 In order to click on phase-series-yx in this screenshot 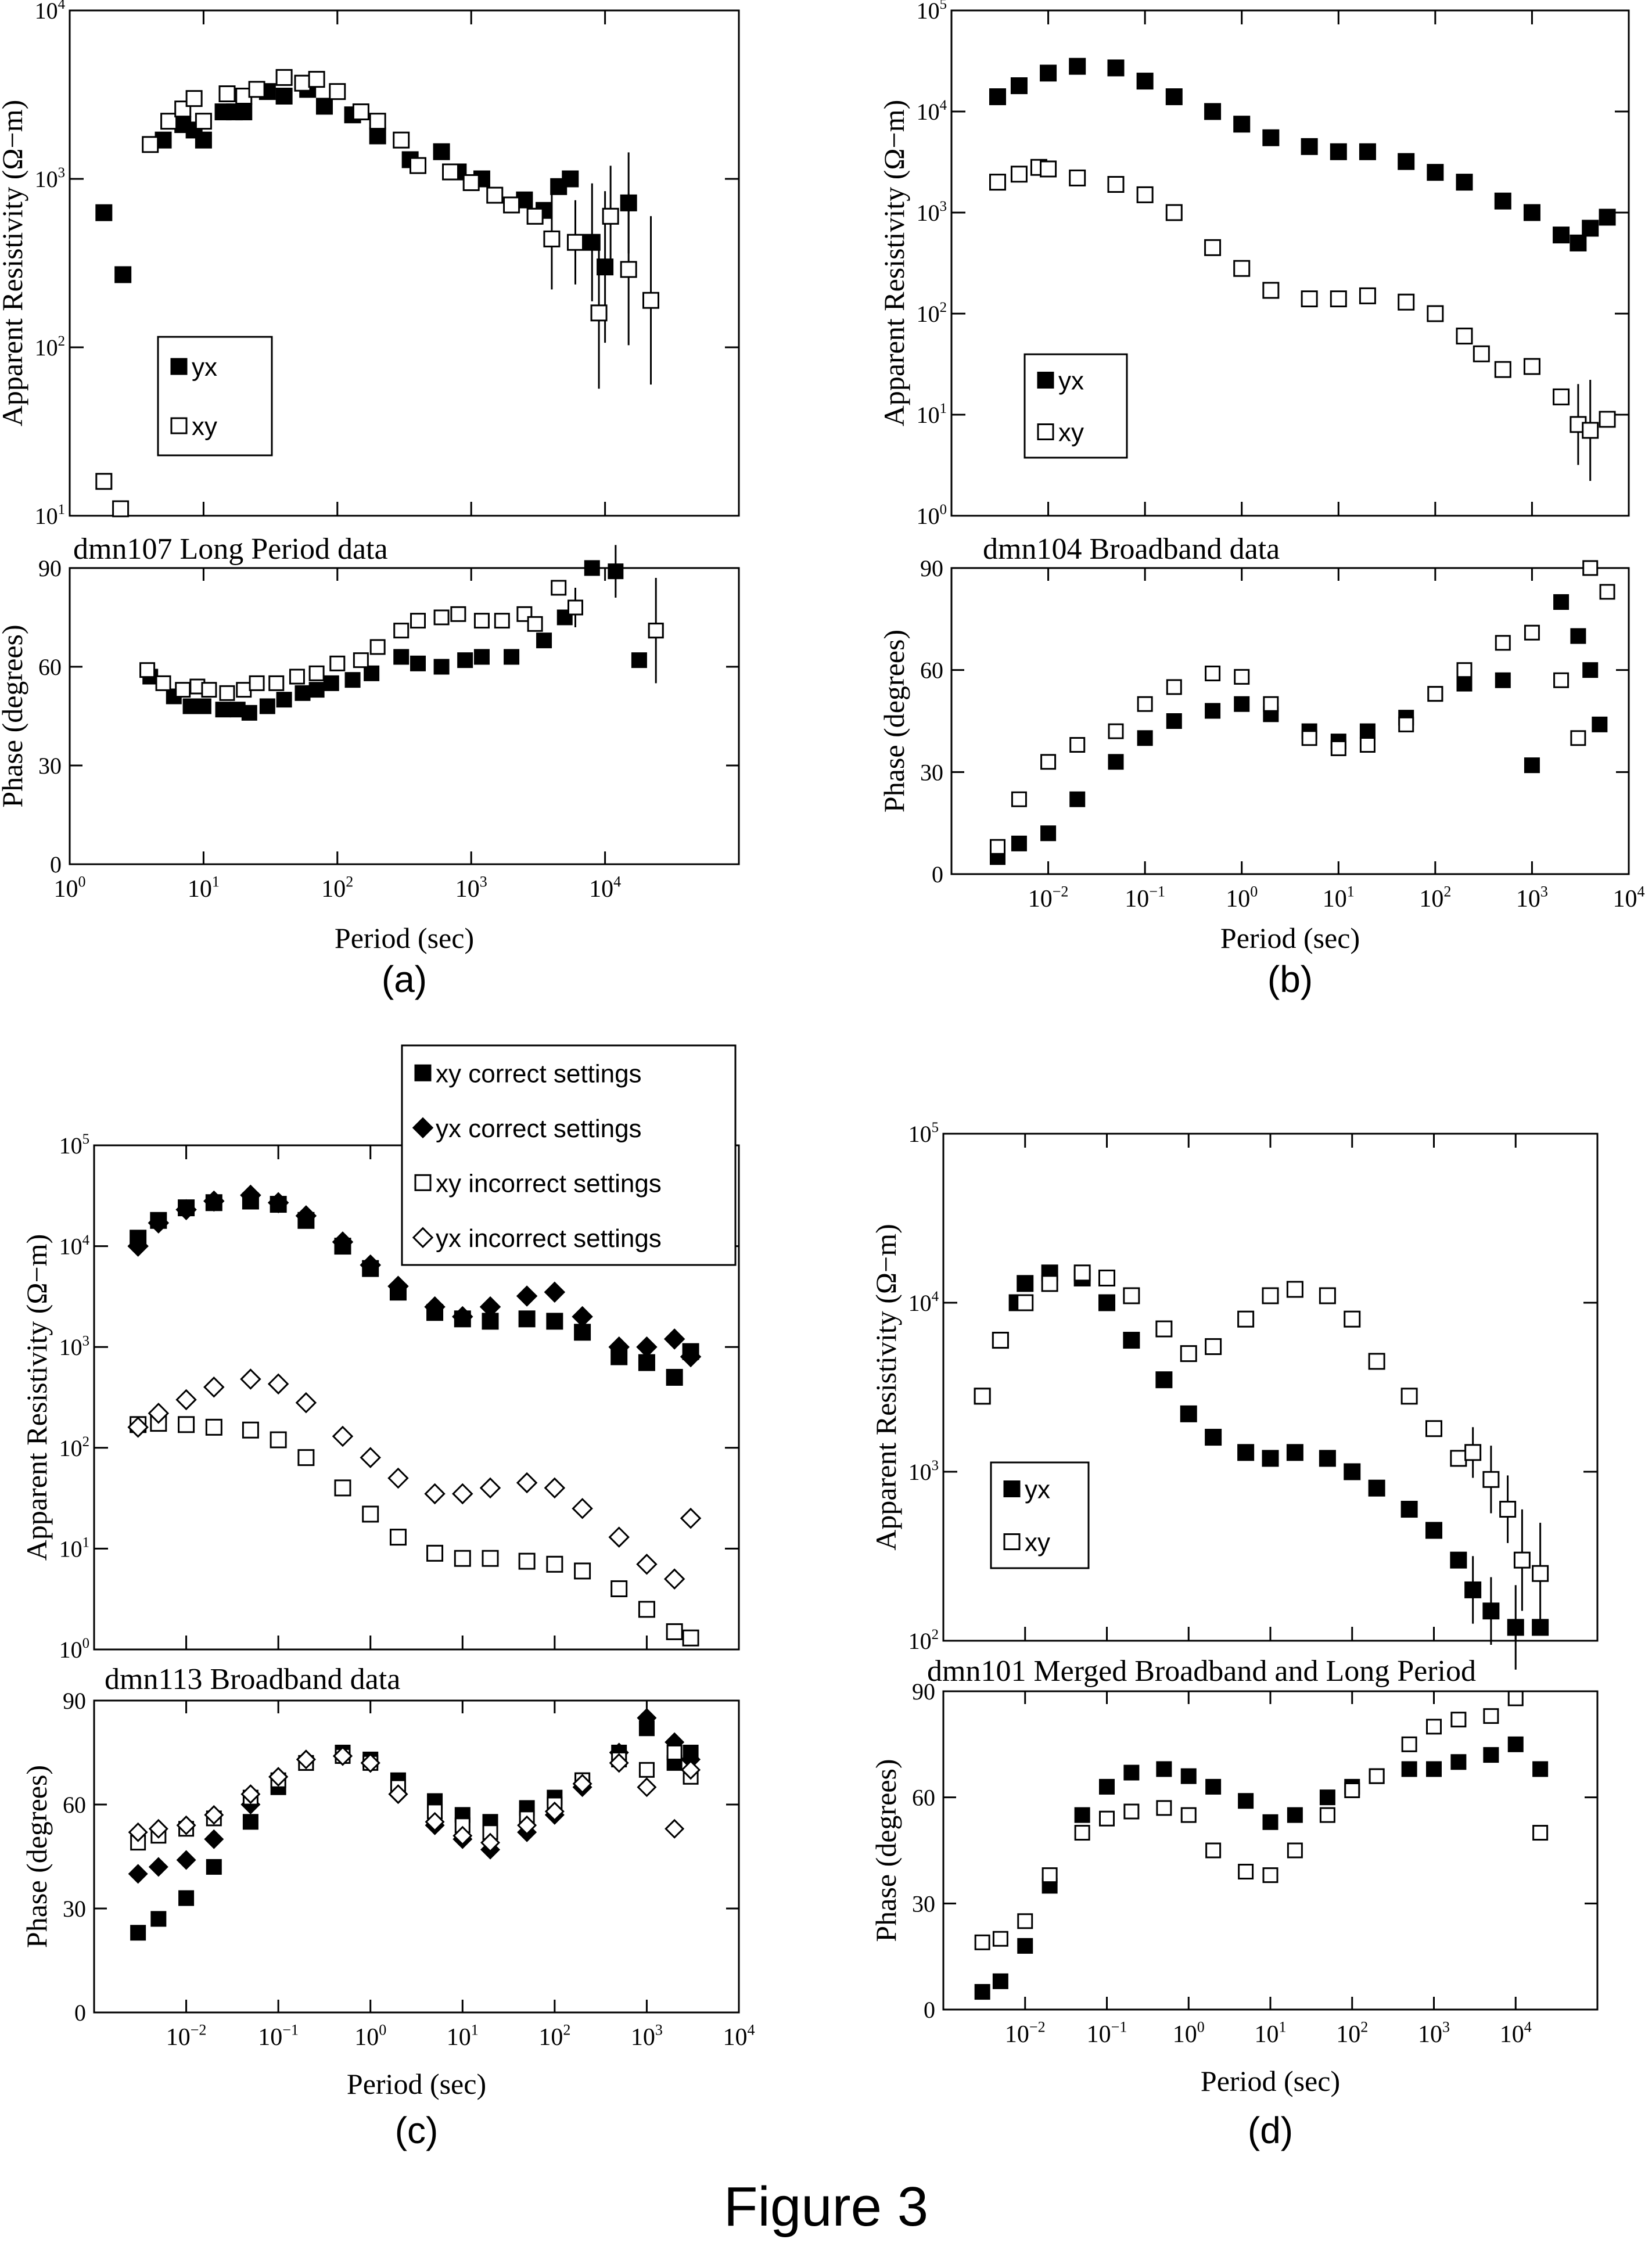, I will do `click(1299, 730)`.